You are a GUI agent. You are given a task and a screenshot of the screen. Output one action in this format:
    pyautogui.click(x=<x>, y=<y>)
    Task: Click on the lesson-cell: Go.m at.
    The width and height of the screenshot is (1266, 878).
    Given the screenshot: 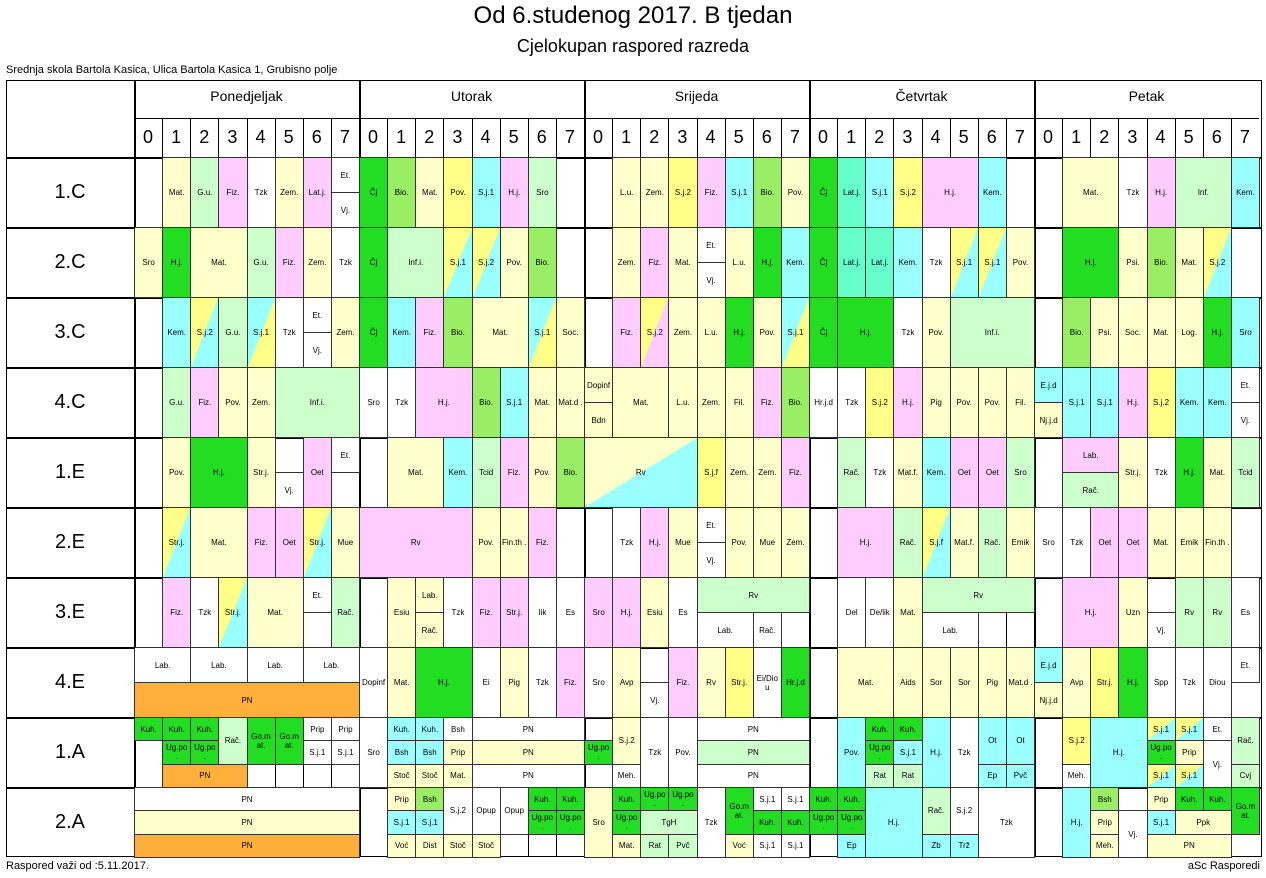 What is the action you would take?
    pyautogui.click(x=739, y=811)
    